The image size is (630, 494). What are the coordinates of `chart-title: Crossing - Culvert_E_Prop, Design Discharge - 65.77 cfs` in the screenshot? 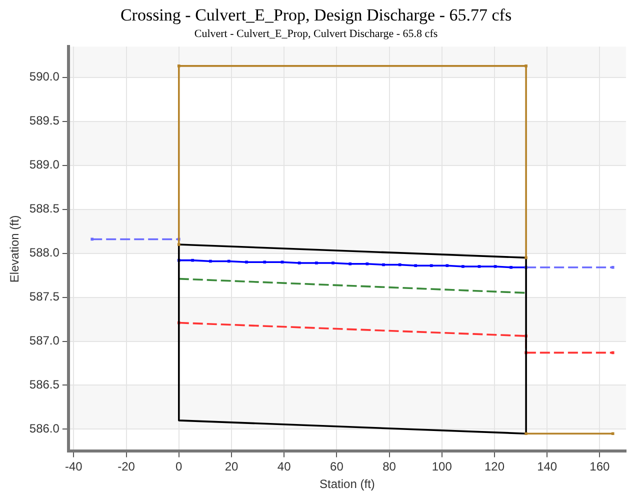 It's located at (316, 15).